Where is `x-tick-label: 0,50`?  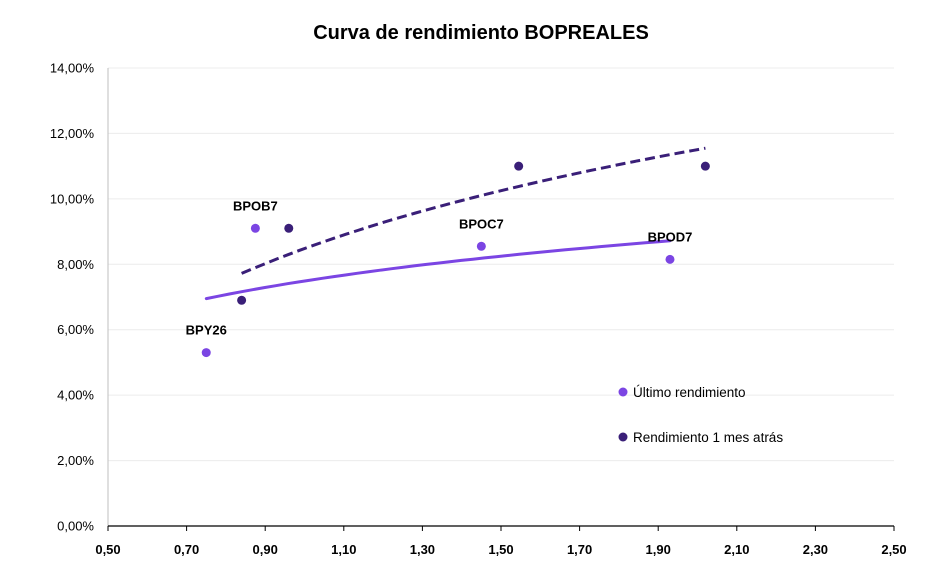 x-tick-label: 0,50 is located at coordinates (107, 549).